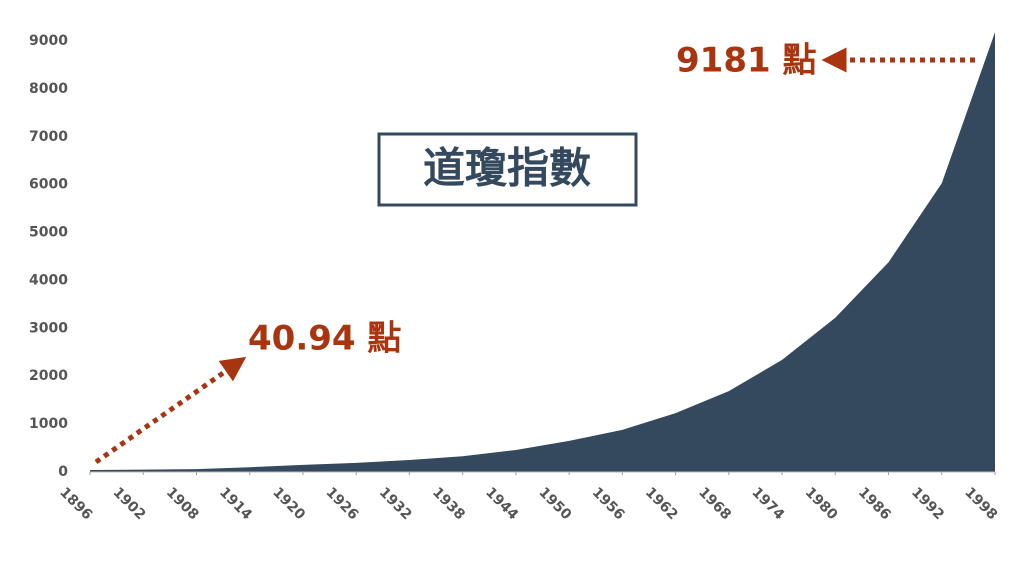  I want to click on y-tick-label: 0, so click(63, 472).